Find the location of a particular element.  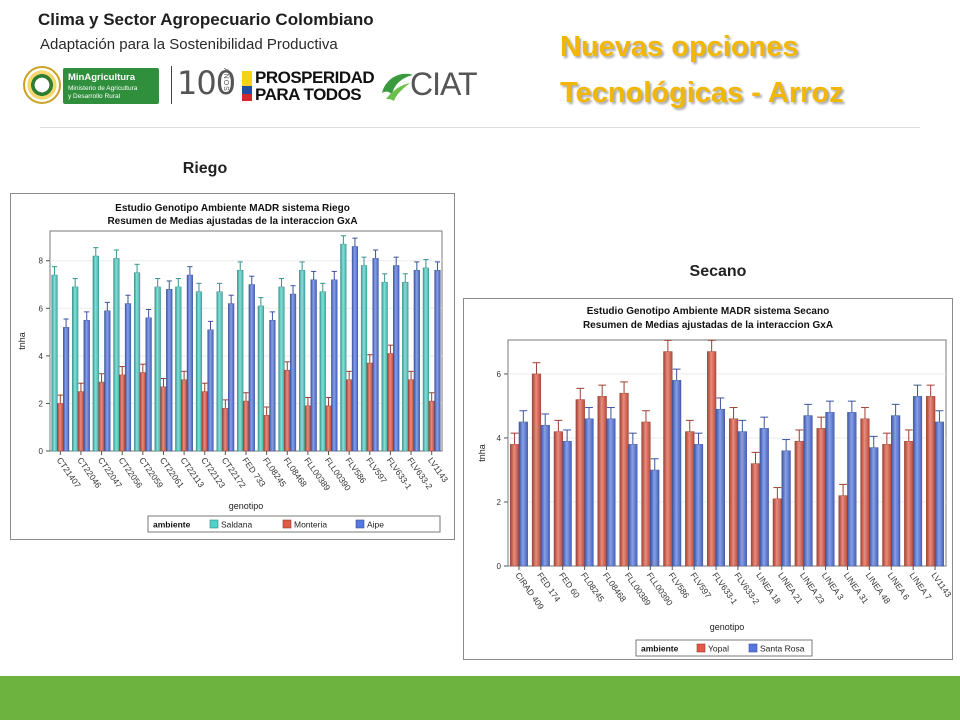

legend-item-label: Saldana is located at coordinates (236, 525).